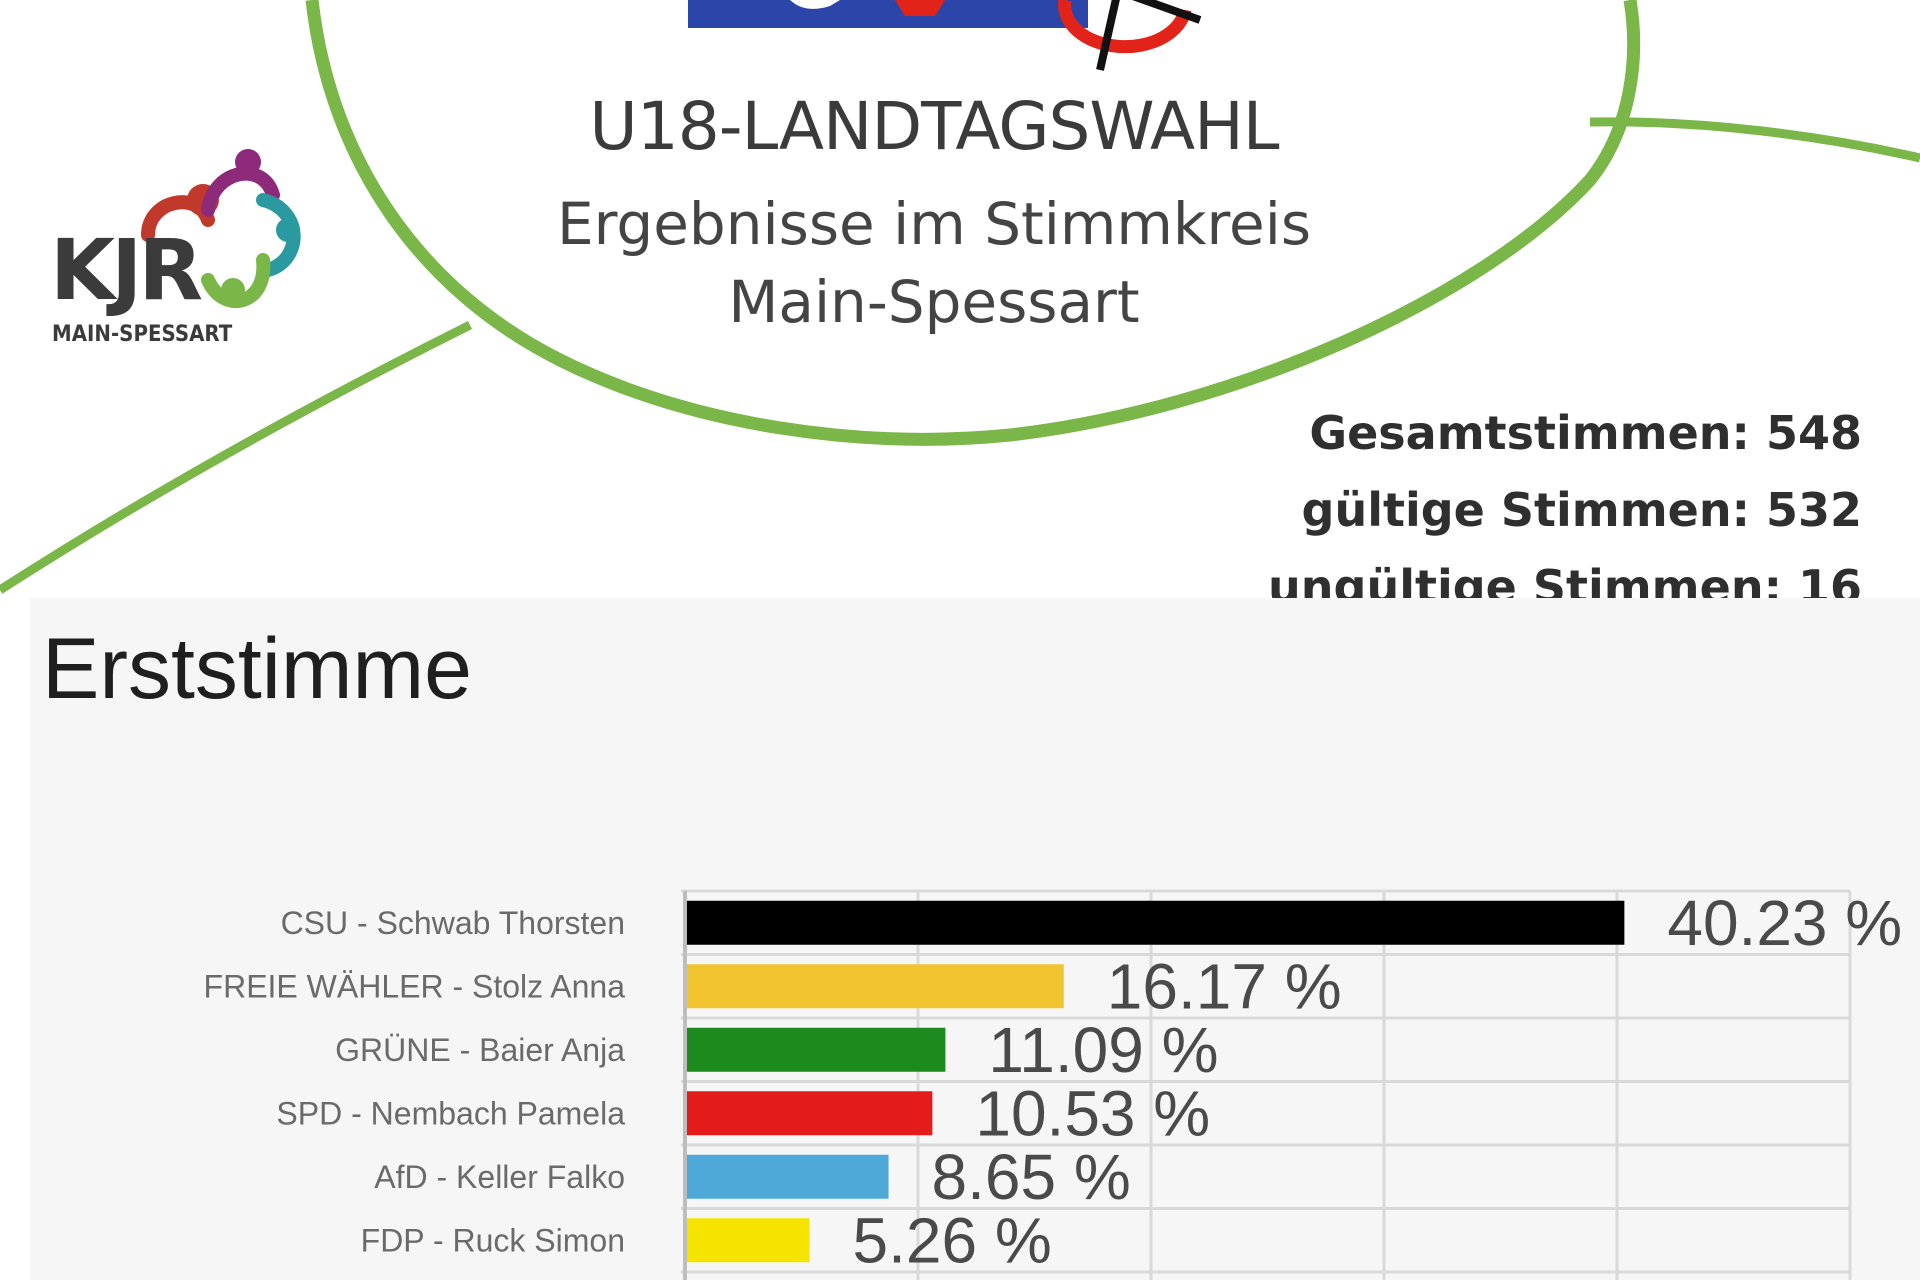 This screenshot has width=1920, height=1280. I want to click on total-votes: Gesamtstimmen: 548, so click(1585, 433).